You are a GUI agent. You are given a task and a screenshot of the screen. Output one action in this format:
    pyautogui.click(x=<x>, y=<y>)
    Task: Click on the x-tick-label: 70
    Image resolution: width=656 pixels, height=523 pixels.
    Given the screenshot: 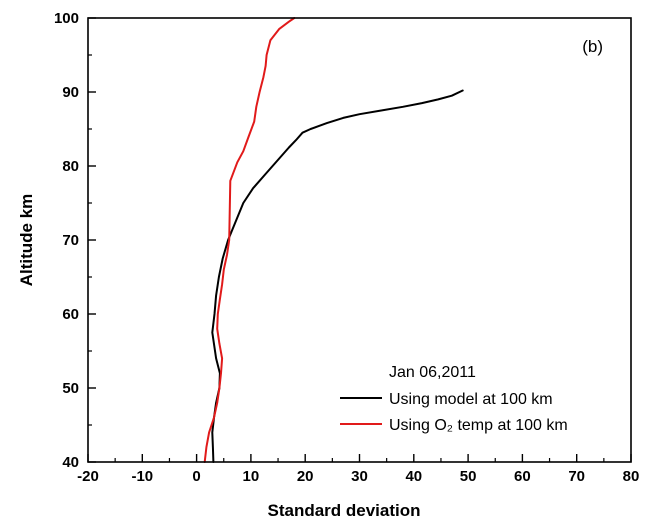 What is the action you would take?
    pyautogui.click(x=576, y=476)
    